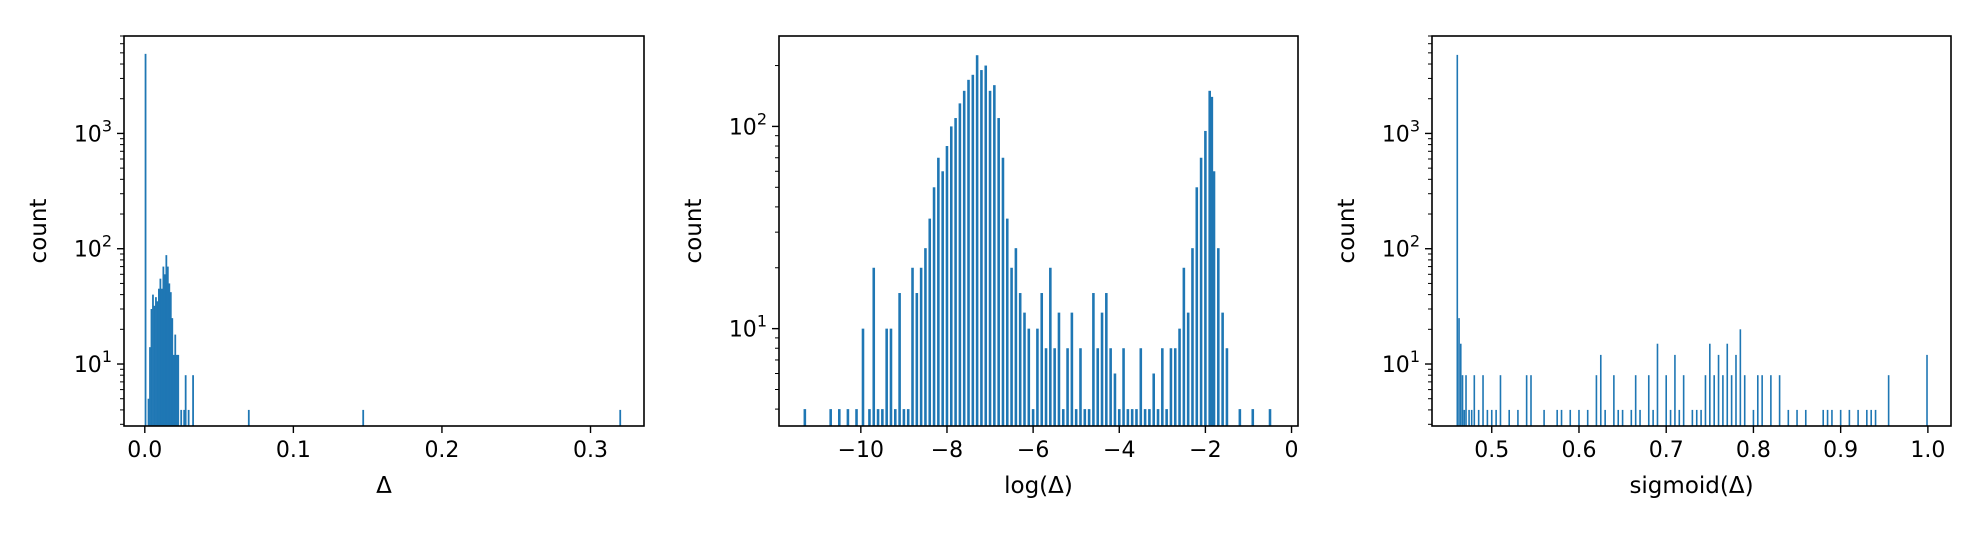  Describe the element at coordinates (1927, 450) in the screenshot. I see `x-tick-label: 1.0` at that location.